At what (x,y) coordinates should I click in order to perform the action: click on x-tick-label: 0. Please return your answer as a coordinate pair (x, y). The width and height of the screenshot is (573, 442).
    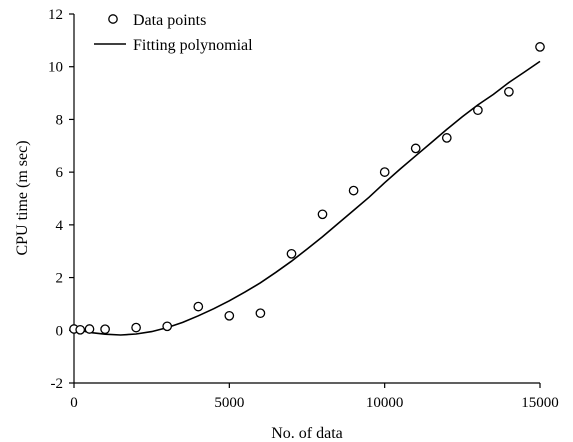
    Looking at the image, I should click on (74, 403).